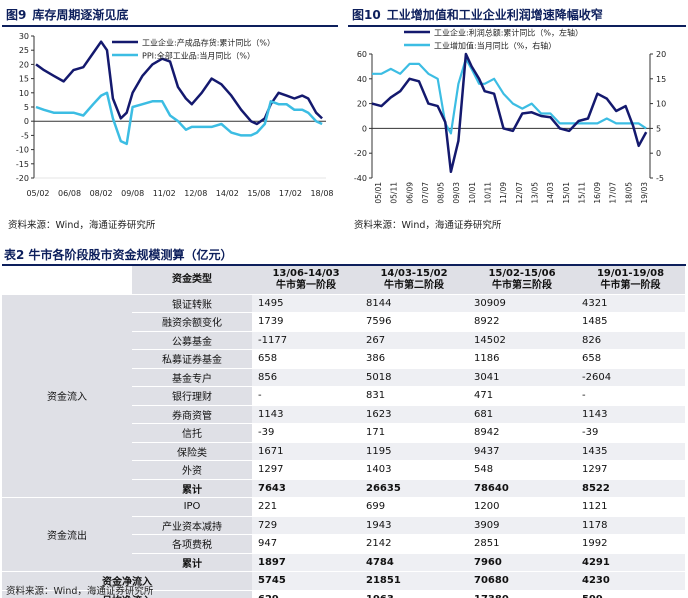 Image resolution: width=688 pixels, height=598 pixels. Describe the element at coordinates (258, 193) in the screenshot. I see `x-tick-label: 15/08` at that location.